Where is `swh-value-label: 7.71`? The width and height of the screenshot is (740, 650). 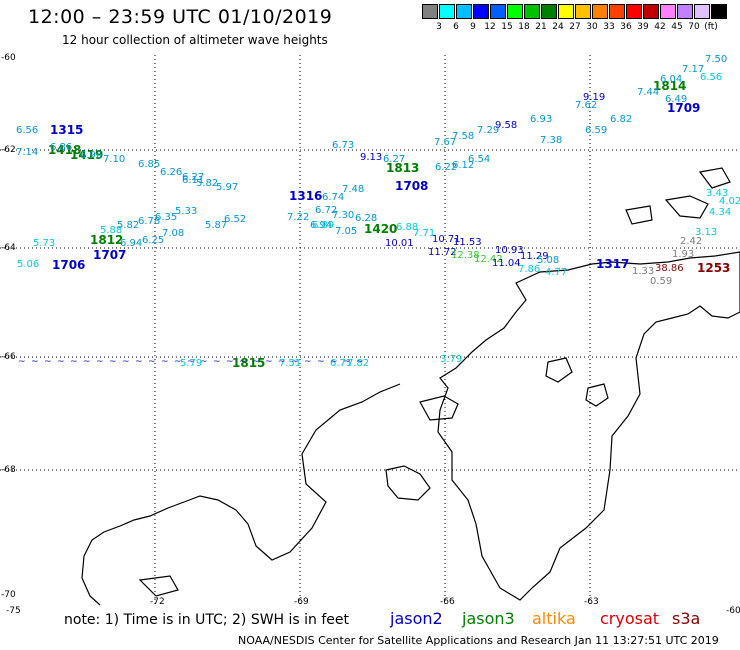 swh-value-label: 7.71 is located at coordinates (424, 233).